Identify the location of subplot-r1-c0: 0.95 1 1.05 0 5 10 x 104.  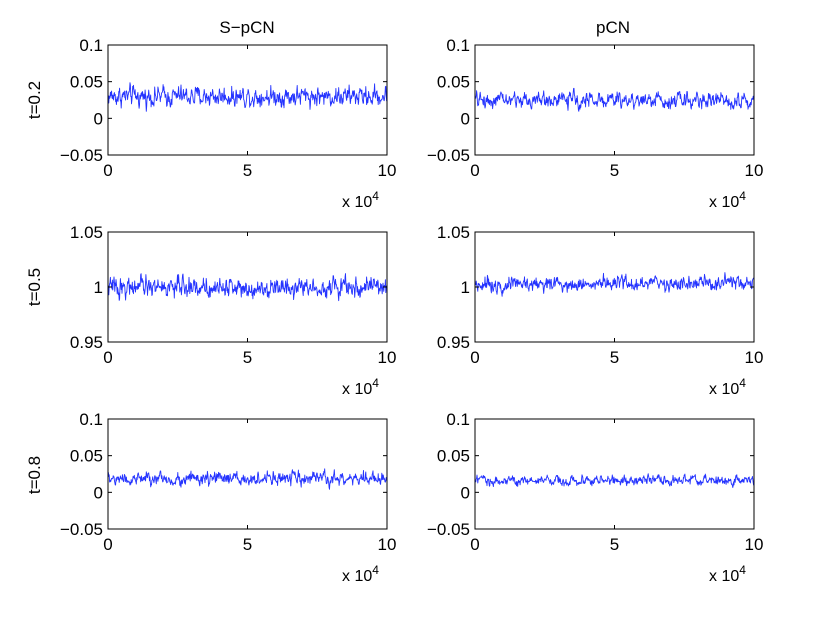
(233, 310).